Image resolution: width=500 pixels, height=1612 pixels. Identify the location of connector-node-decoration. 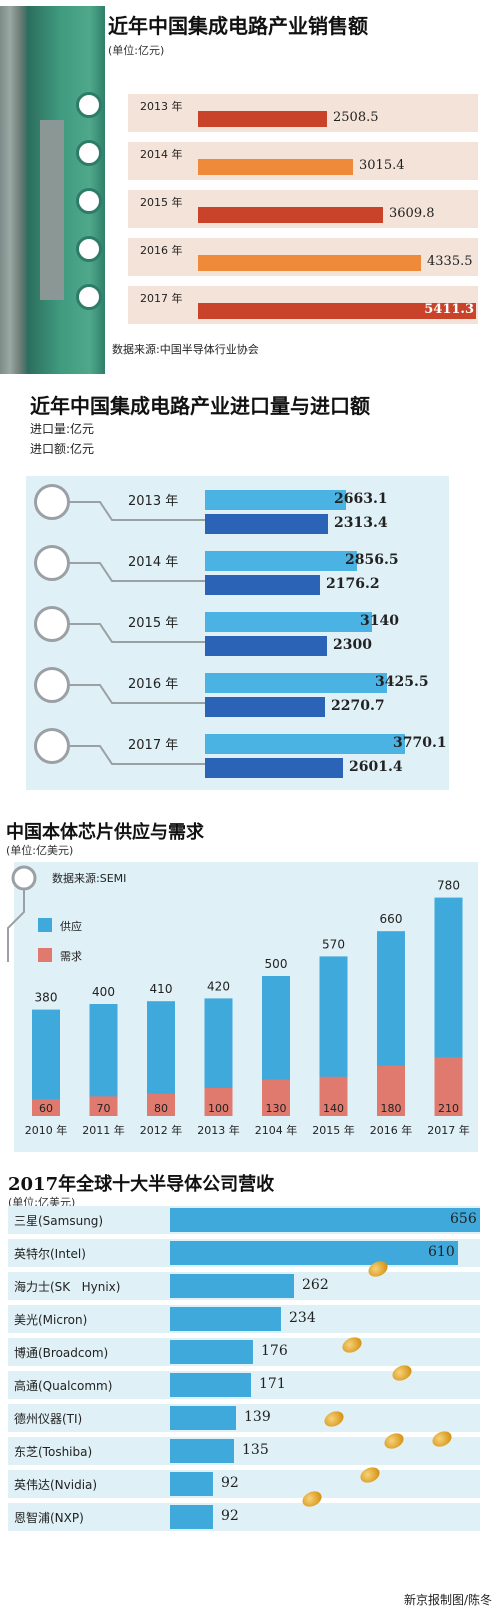
(22, 913).